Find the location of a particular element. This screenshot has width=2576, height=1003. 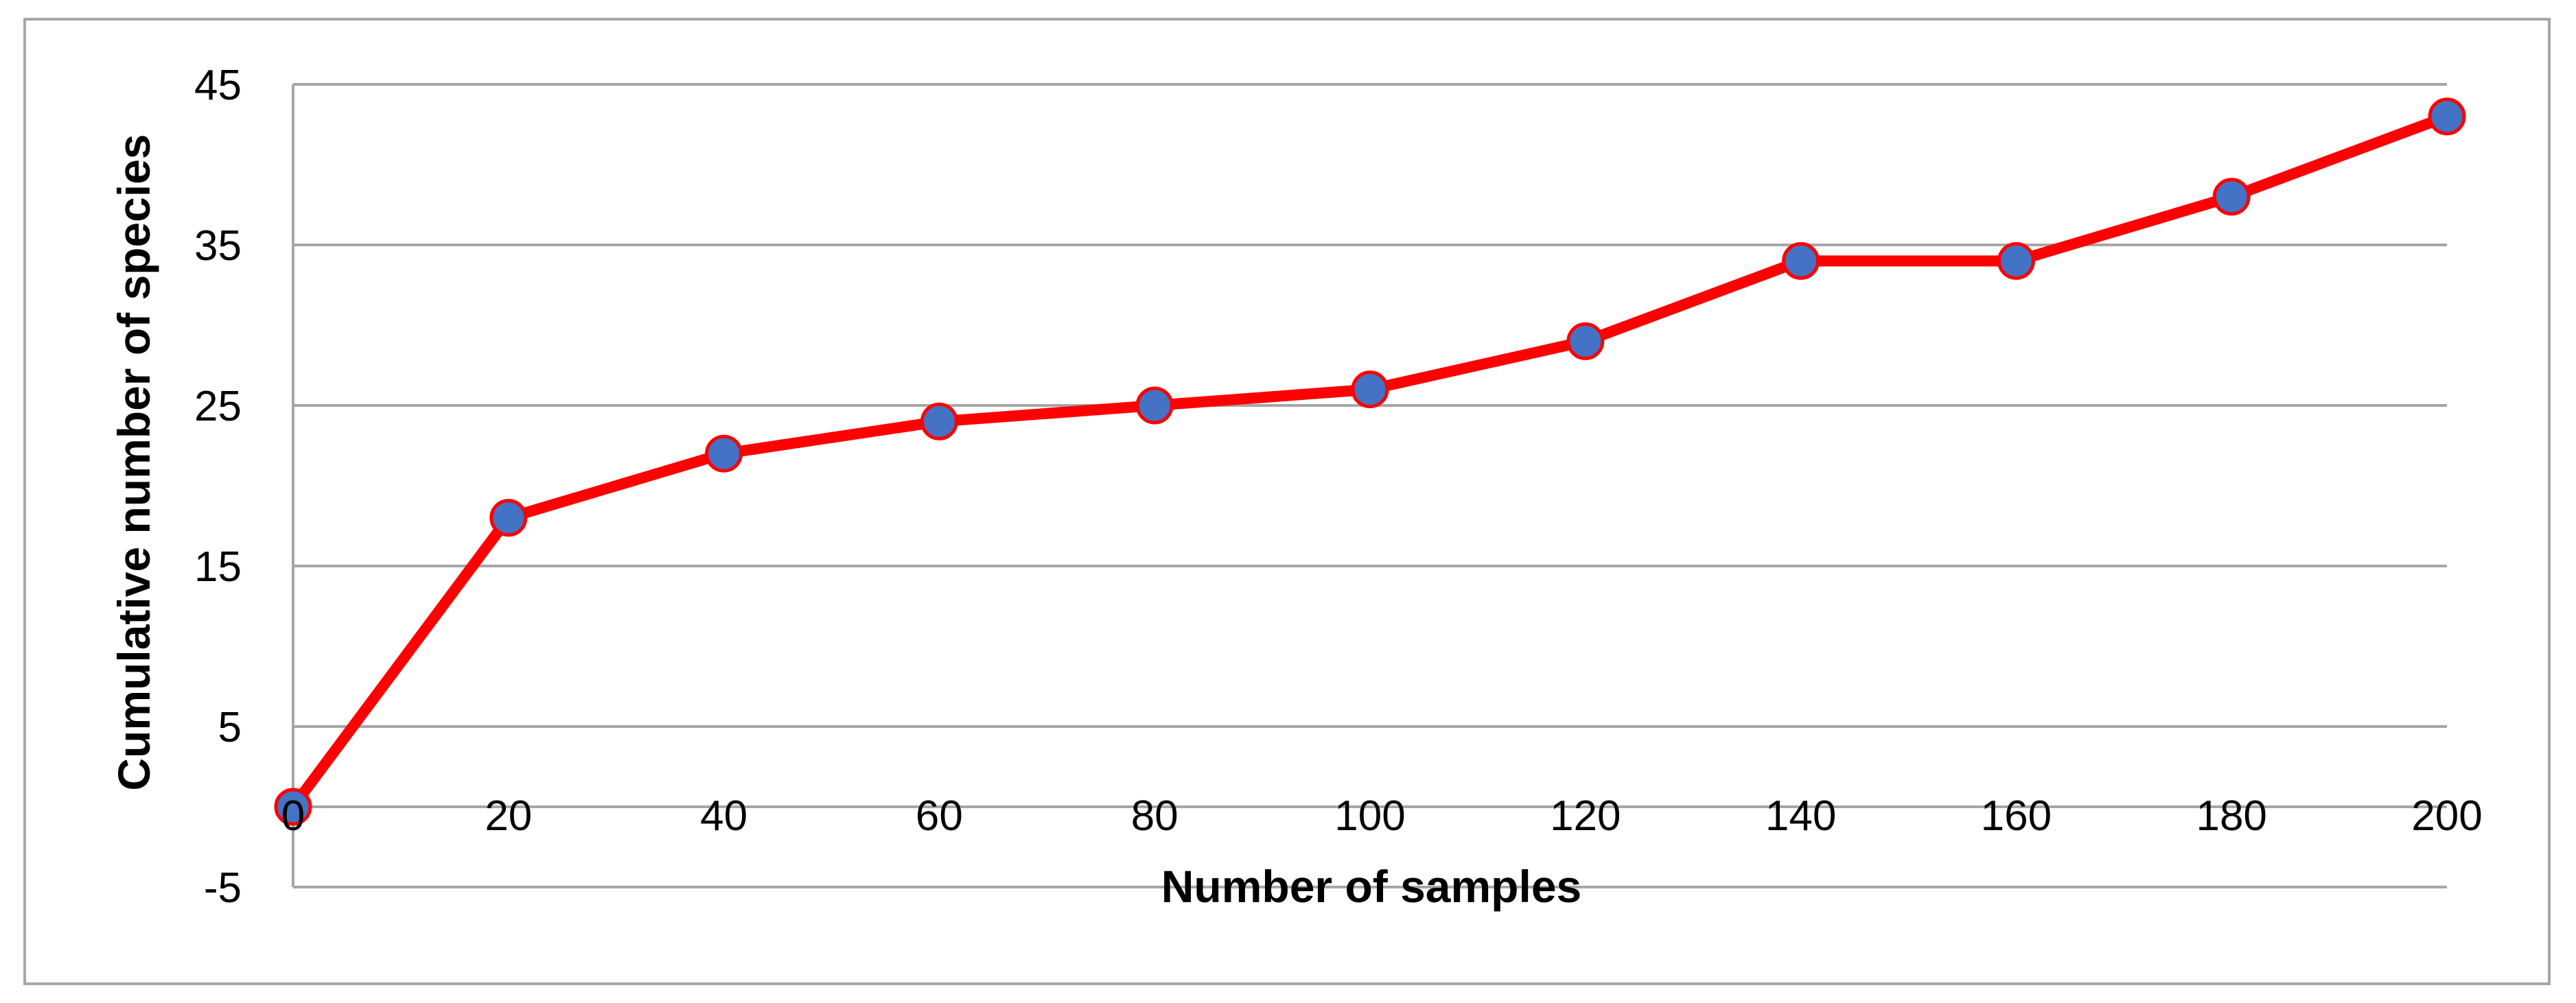

x-tick-label-20: 20 is located at coordinates (508, 816).